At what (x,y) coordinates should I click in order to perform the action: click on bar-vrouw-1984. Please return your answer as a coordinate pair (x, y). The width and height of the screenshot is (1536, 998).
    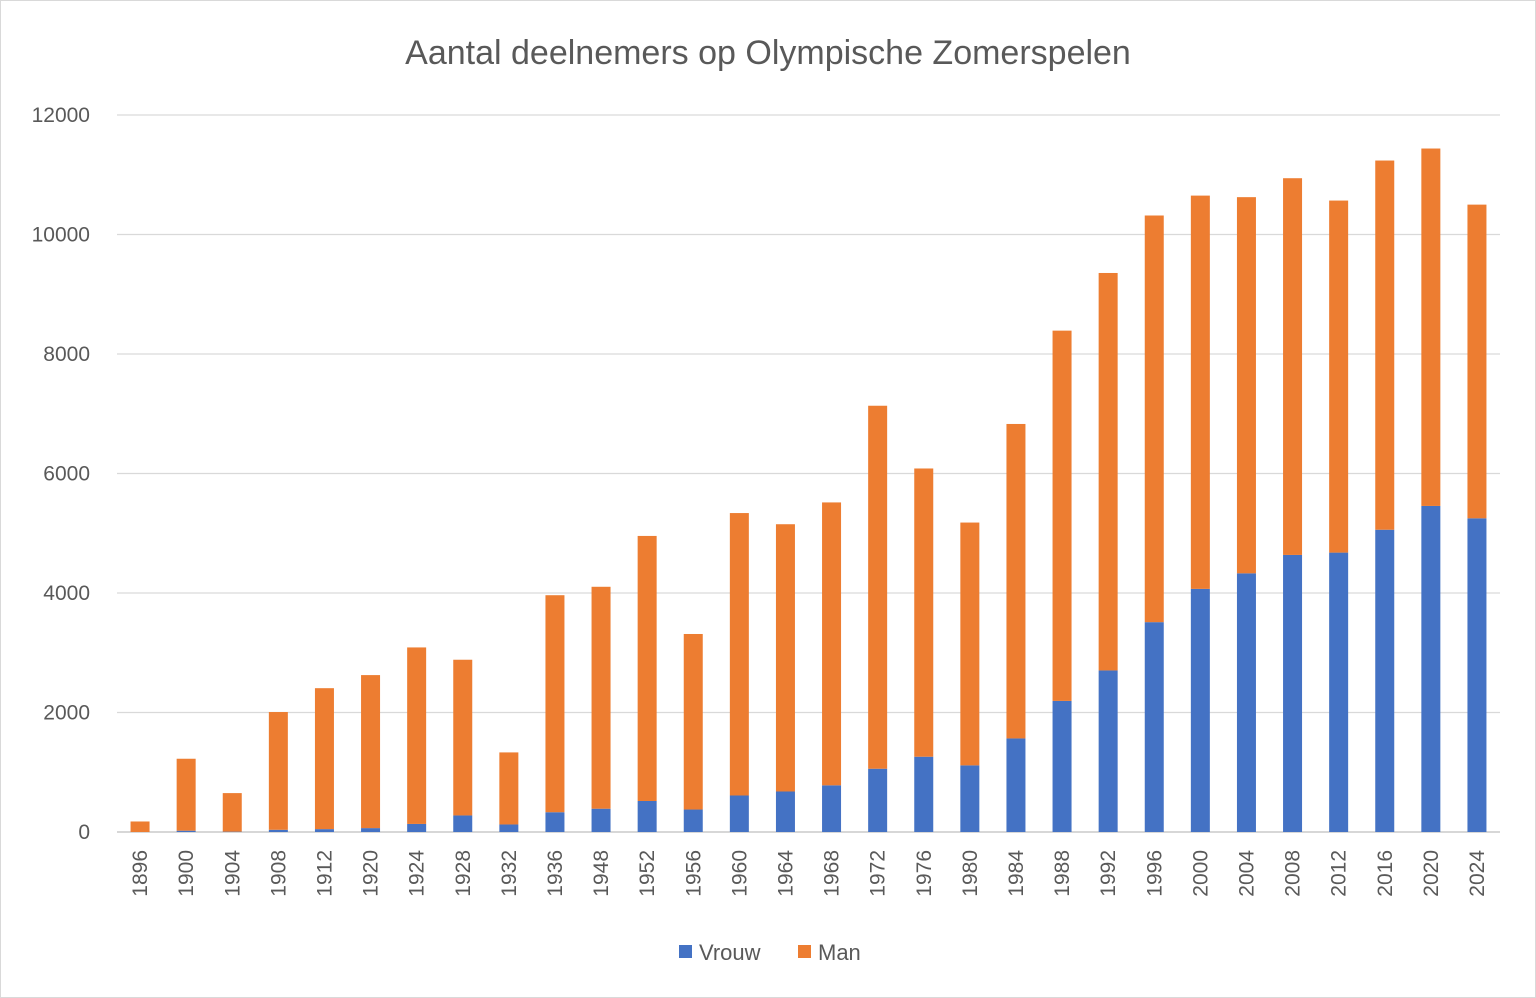
    Looking at the image, I should click on (1016, 785).